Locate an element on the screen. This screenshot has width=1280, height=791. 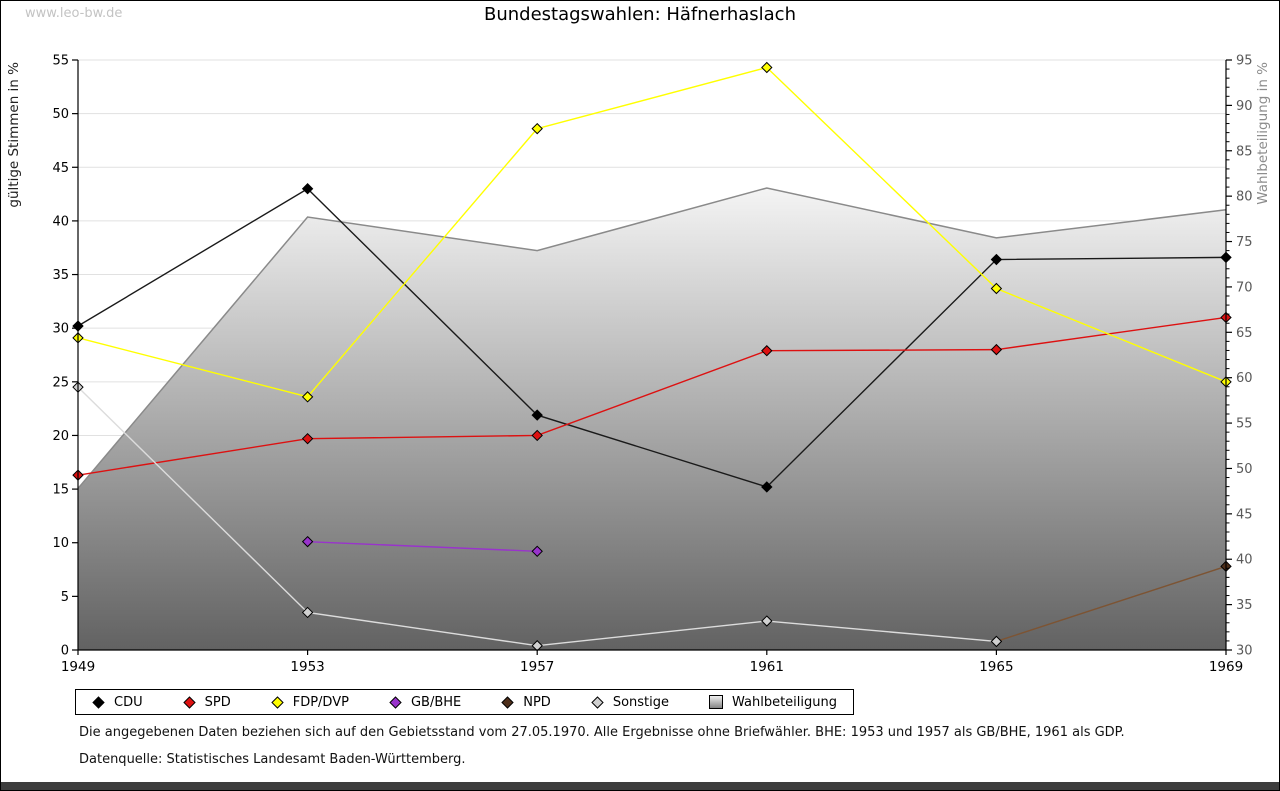
datapoint-spd-1961 is located at coordinates (767, 351).